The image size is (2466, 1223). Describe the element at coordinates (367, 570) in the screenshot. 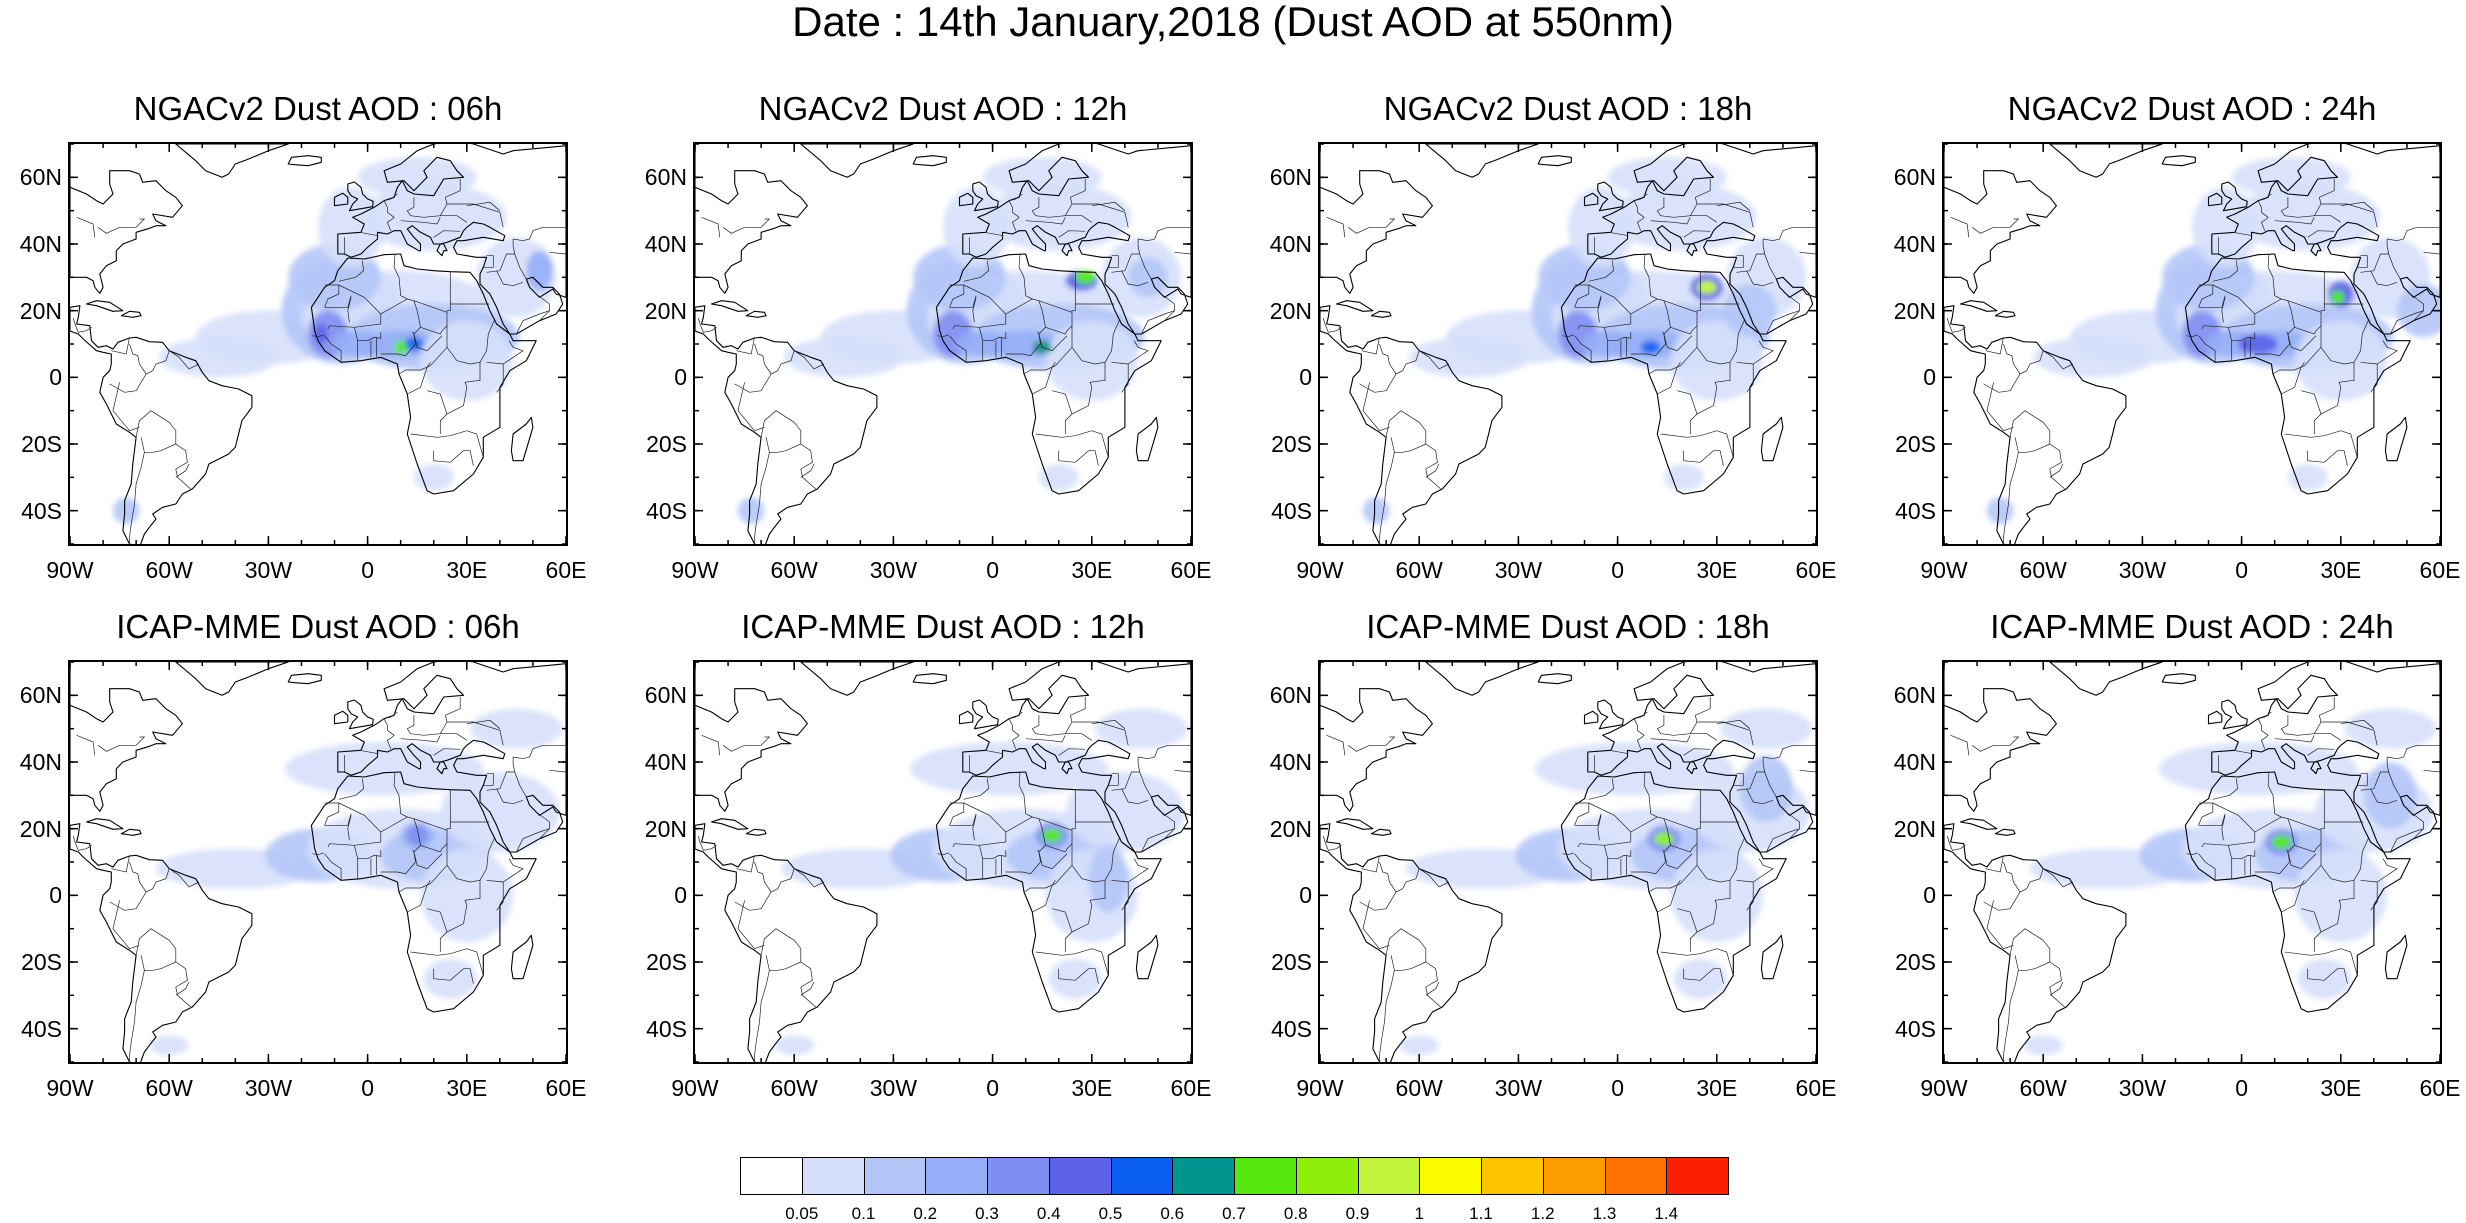

I see `lon-tick-label: 0` at that location.